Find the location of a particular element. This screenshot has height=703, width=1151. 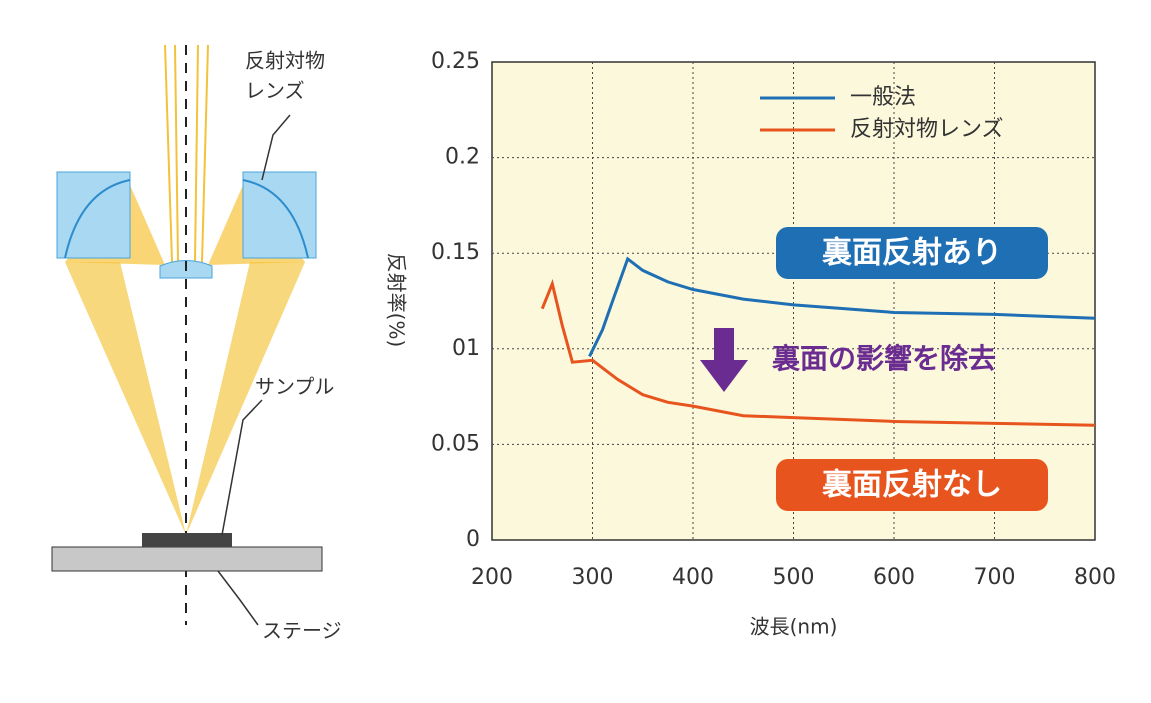

y-tick-label: 0.15 is located at coordinates (455, 252).